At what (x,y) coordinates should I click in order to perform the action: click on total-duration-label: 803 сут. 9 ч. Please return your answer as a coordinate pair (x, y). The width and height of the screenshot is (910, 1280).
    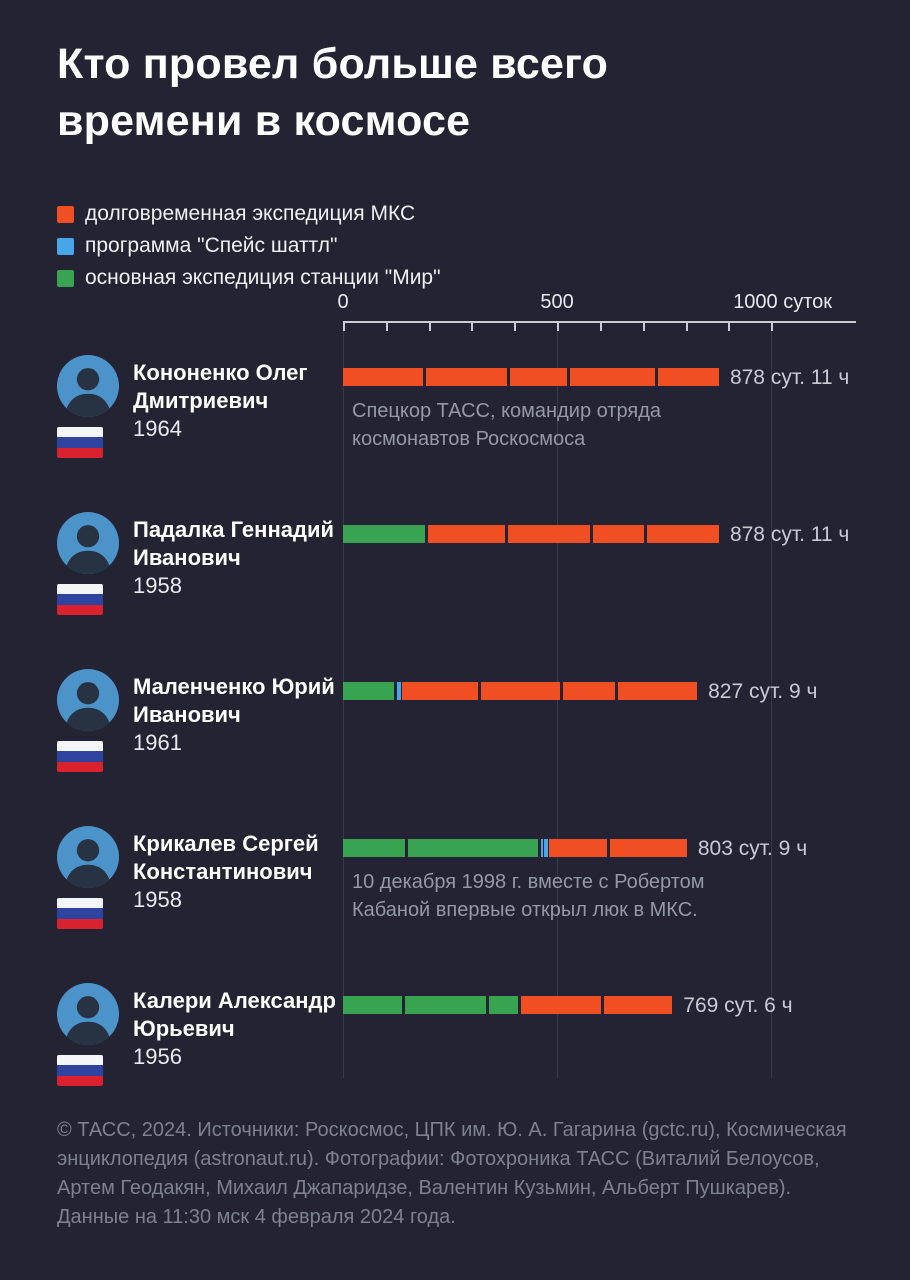
    Looking at the image, I should click on (752, 848).